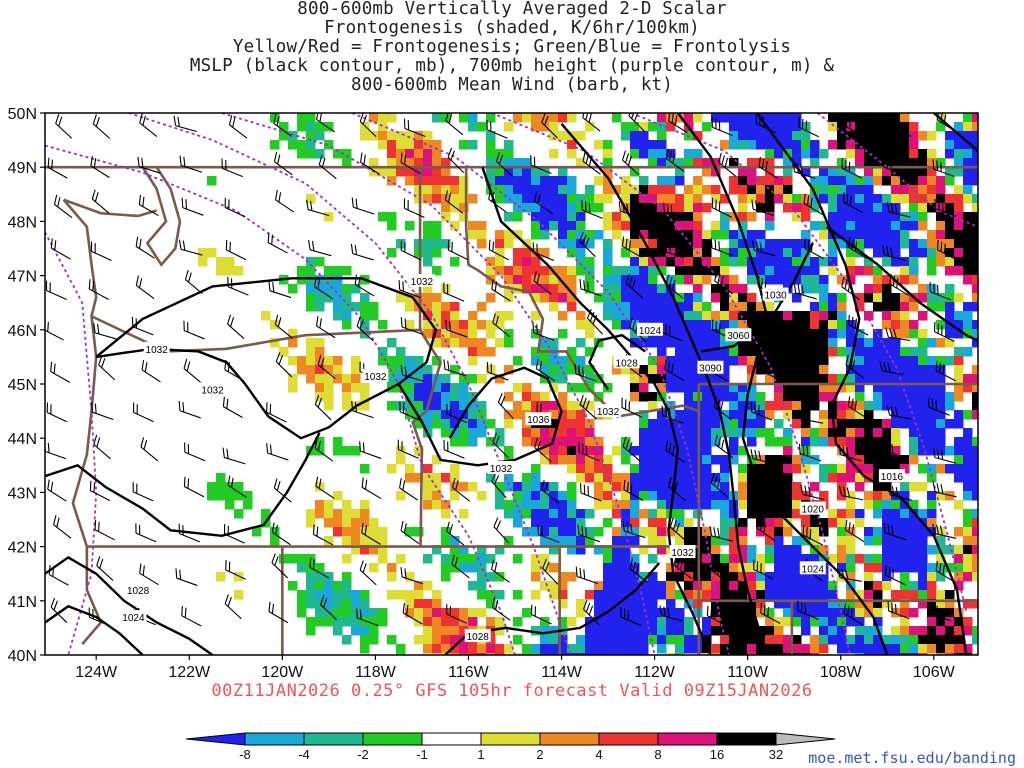 This screenshot has width=1024, height=768. Describe the element at coordinates (912, 758) in the screenshot. I see `credit-link: moe.met.fsu.edu/banding` at that location.